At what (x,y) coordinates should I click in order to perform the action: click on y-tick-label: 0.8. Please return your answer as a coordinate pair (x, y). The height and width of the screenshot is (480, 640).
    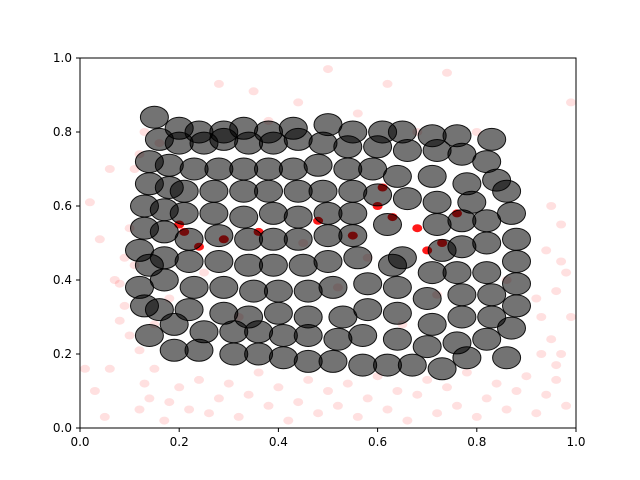
    Looking at the image, I should click on (62, 132).